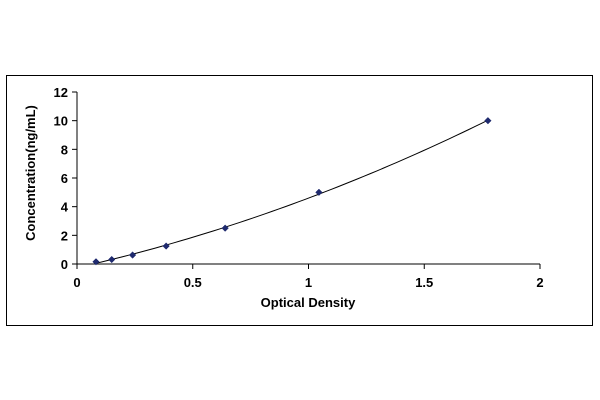  I want to click on y-tick-label: 12, so click(61, 92).